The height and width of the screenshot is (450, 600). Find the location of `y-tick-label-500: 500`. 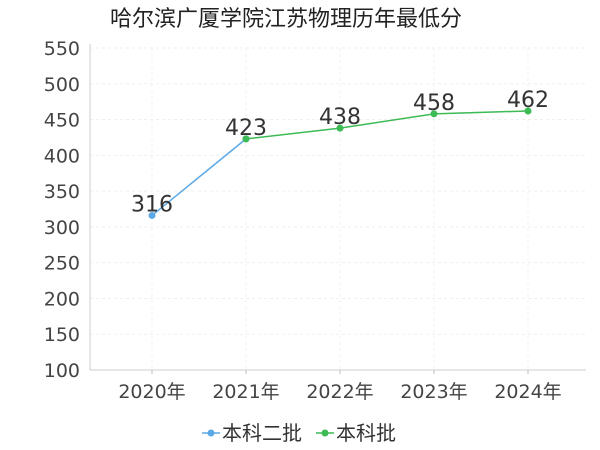

y-tick-label-500: 500 is located at coordinates (62, 85).